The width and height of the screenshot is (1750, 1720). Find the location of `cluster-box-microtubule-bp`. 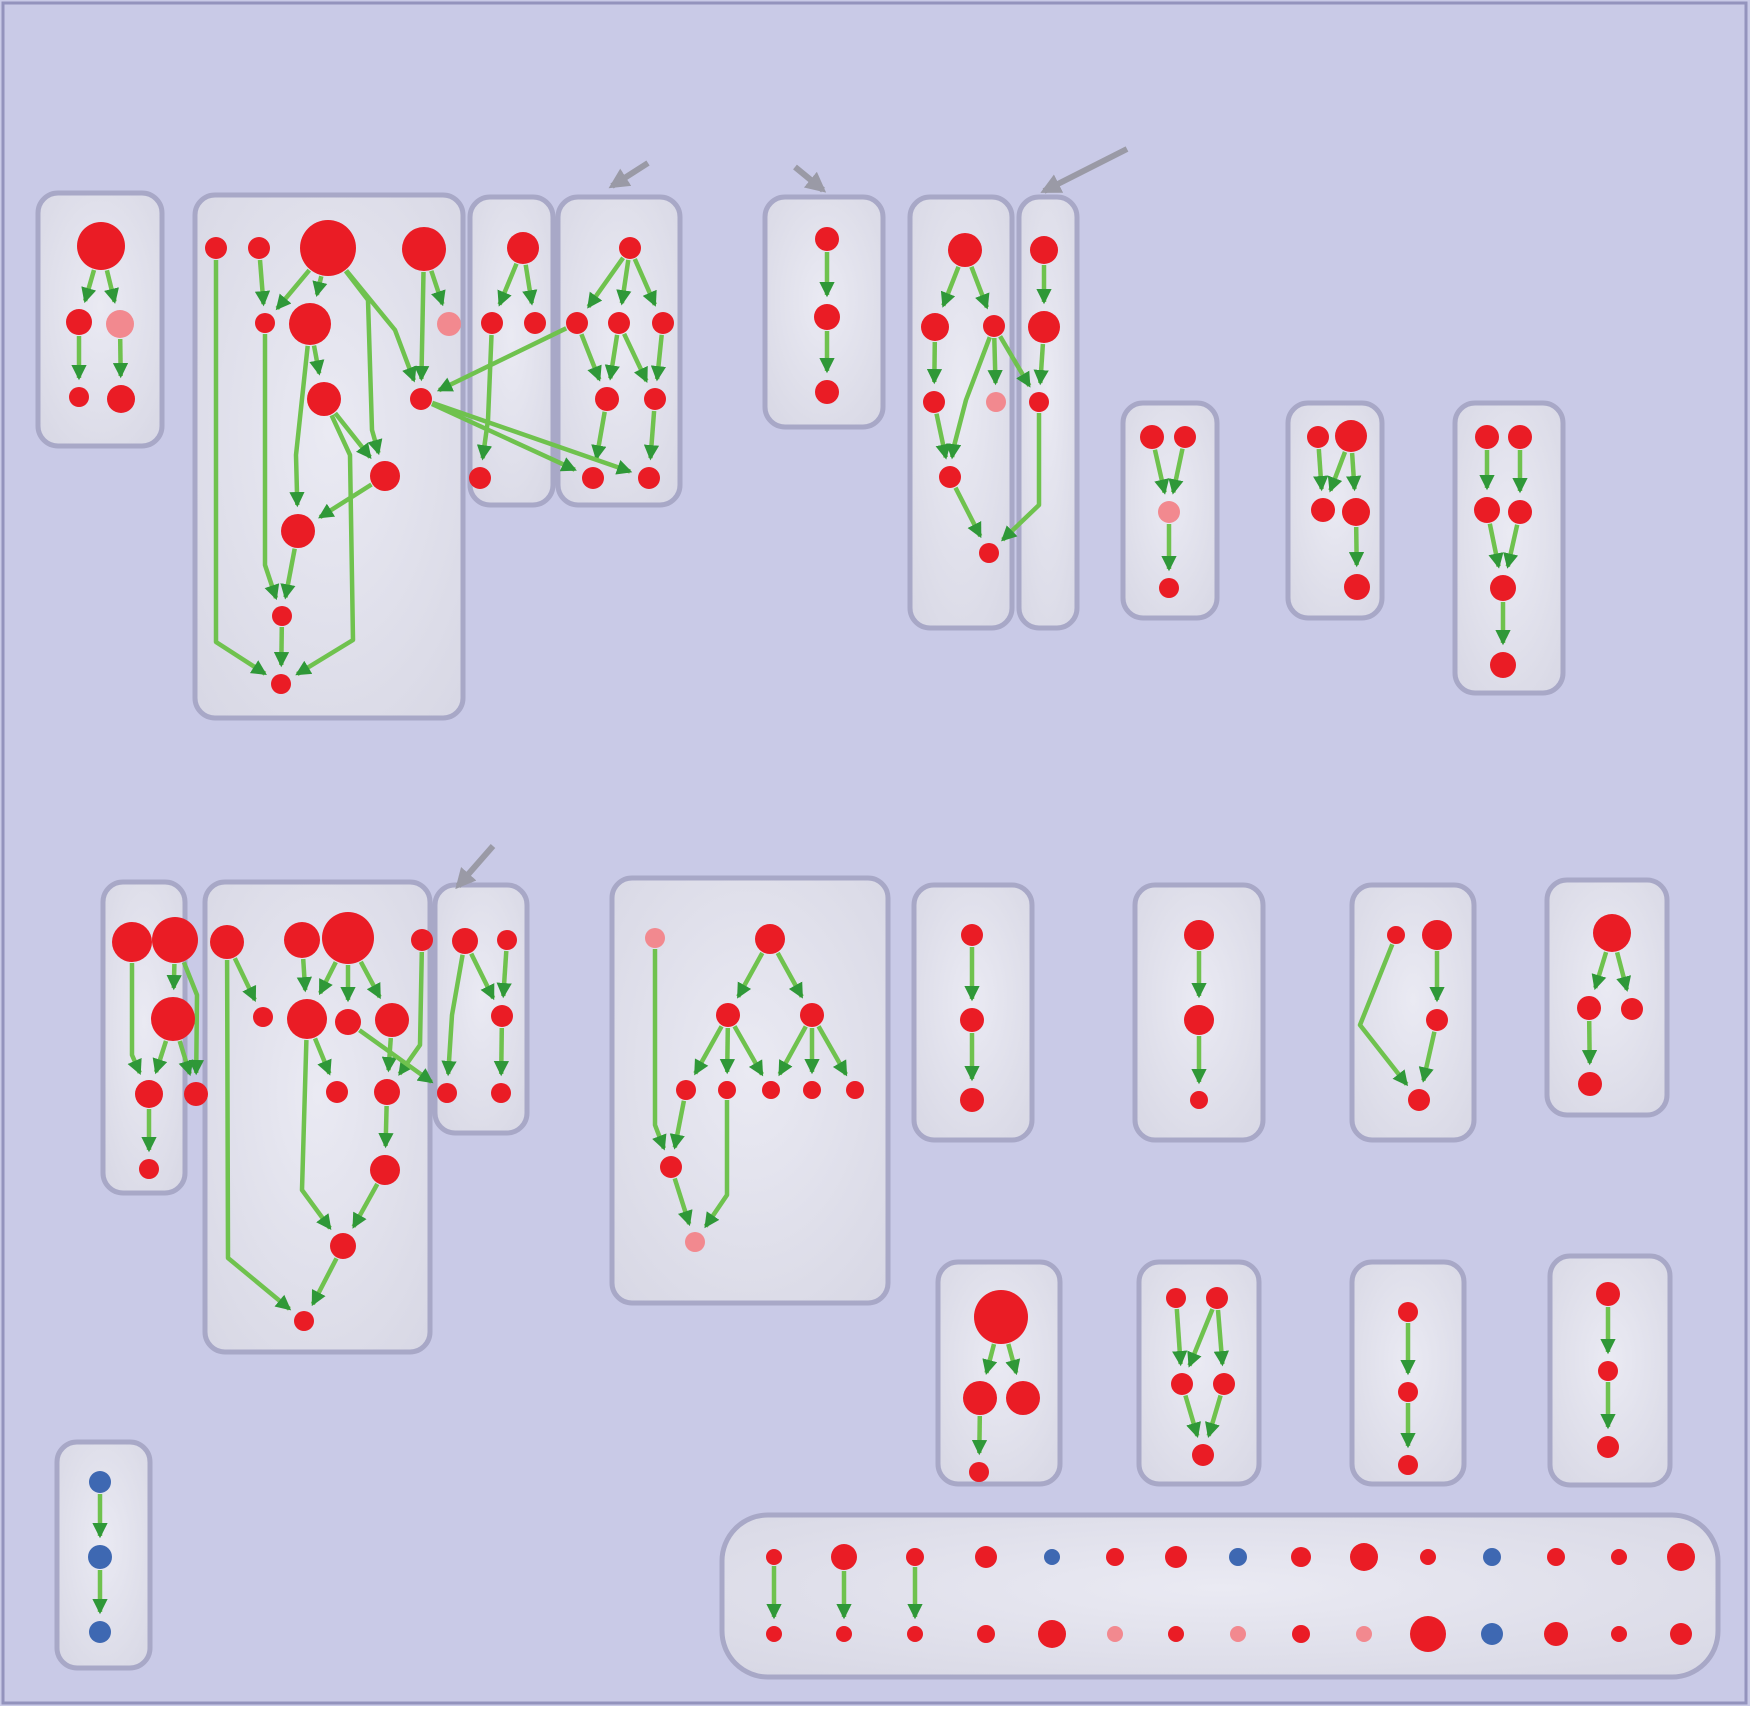

cluster-box-microtubule-bp is located at coordinates (511, 351).